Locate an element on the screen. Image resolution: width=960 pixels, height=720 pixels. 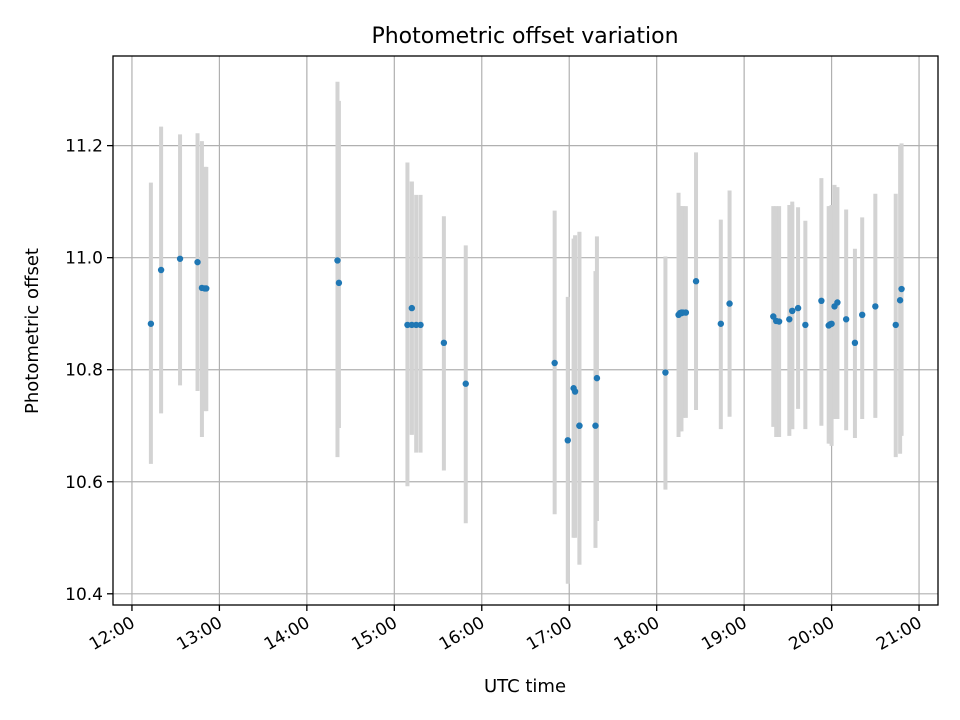
x-tick-label: 13:00 is located at coordinates (199, 634).